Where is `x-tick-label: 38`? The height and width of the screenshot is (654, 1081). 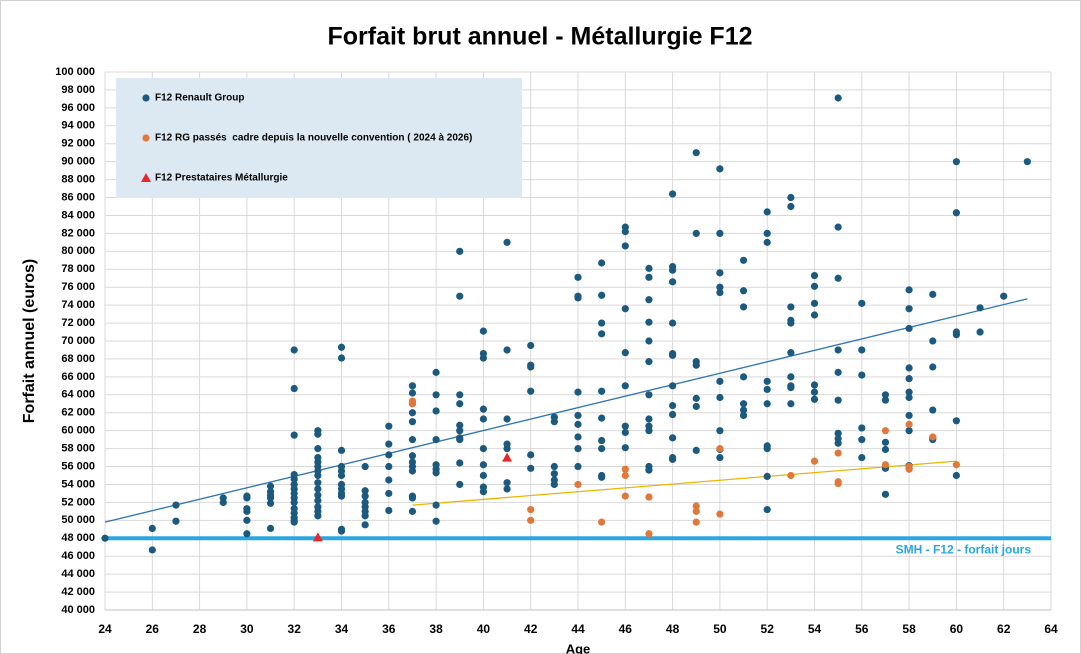 x-tick-label: 38 is located at coordinates (436, 629).